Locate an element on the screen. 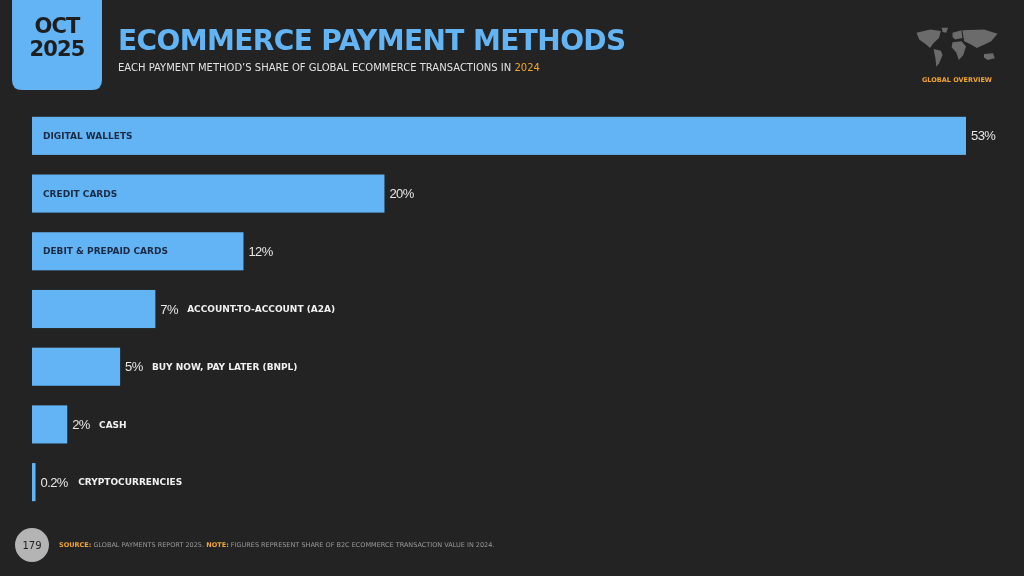 Image resolution: width=1024 pixels, height=576 pixels. y-tick-label: BUY NOW, PAY LATER (BNPL) is located at coordinates (224, 366).